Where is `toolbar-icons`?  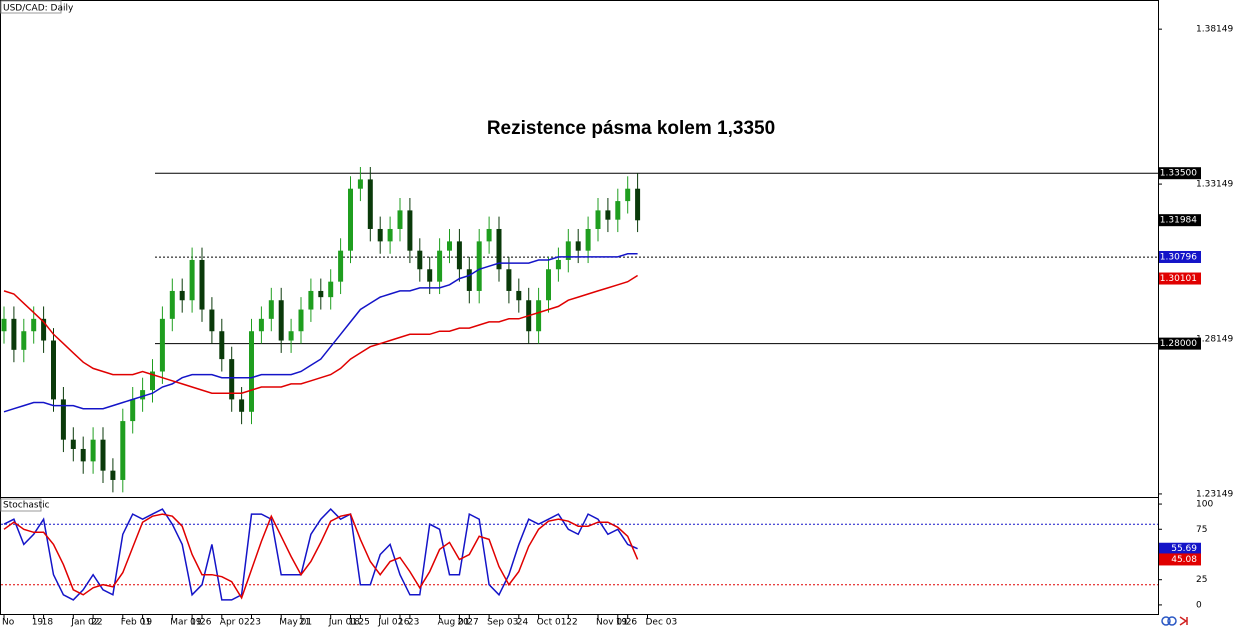 toolbar-icons is located at coordinates (1174, 621).